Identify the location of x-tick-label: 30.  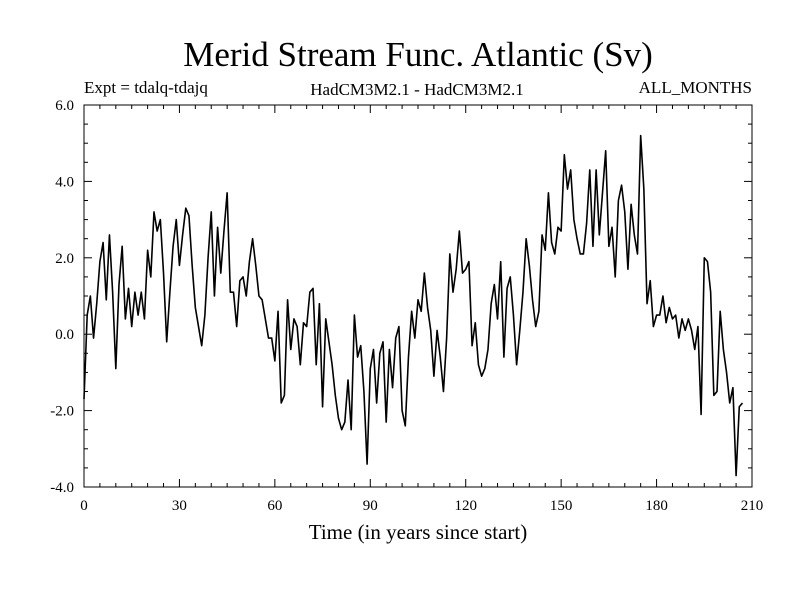
(179, 506).